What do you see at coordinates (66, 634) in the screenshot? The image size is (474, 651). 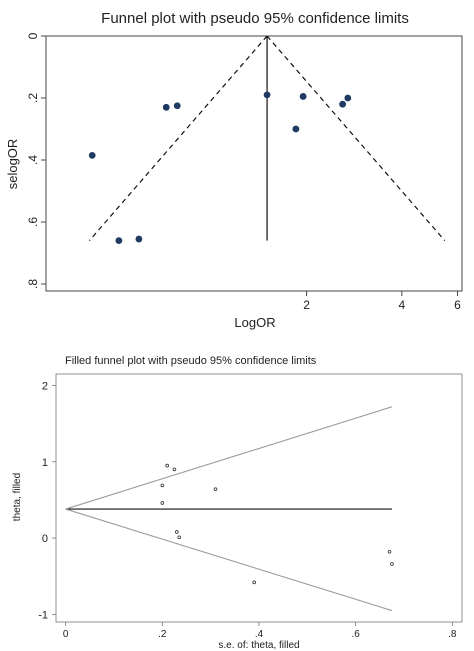 I see `x-tick-label: 0` at bounding box center [66, 634].